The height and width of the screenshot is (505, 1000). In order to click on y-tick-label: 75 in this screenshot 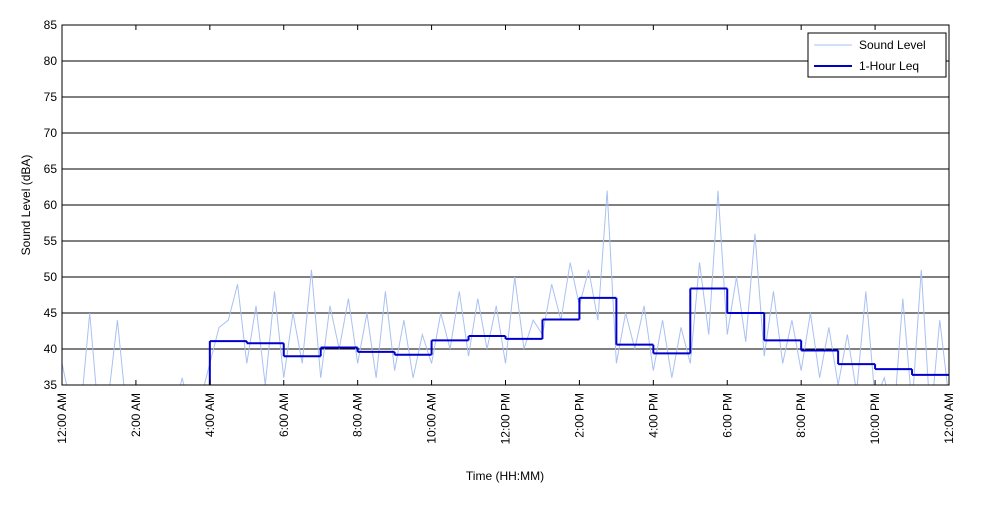, I will do `click(51, 97)`.